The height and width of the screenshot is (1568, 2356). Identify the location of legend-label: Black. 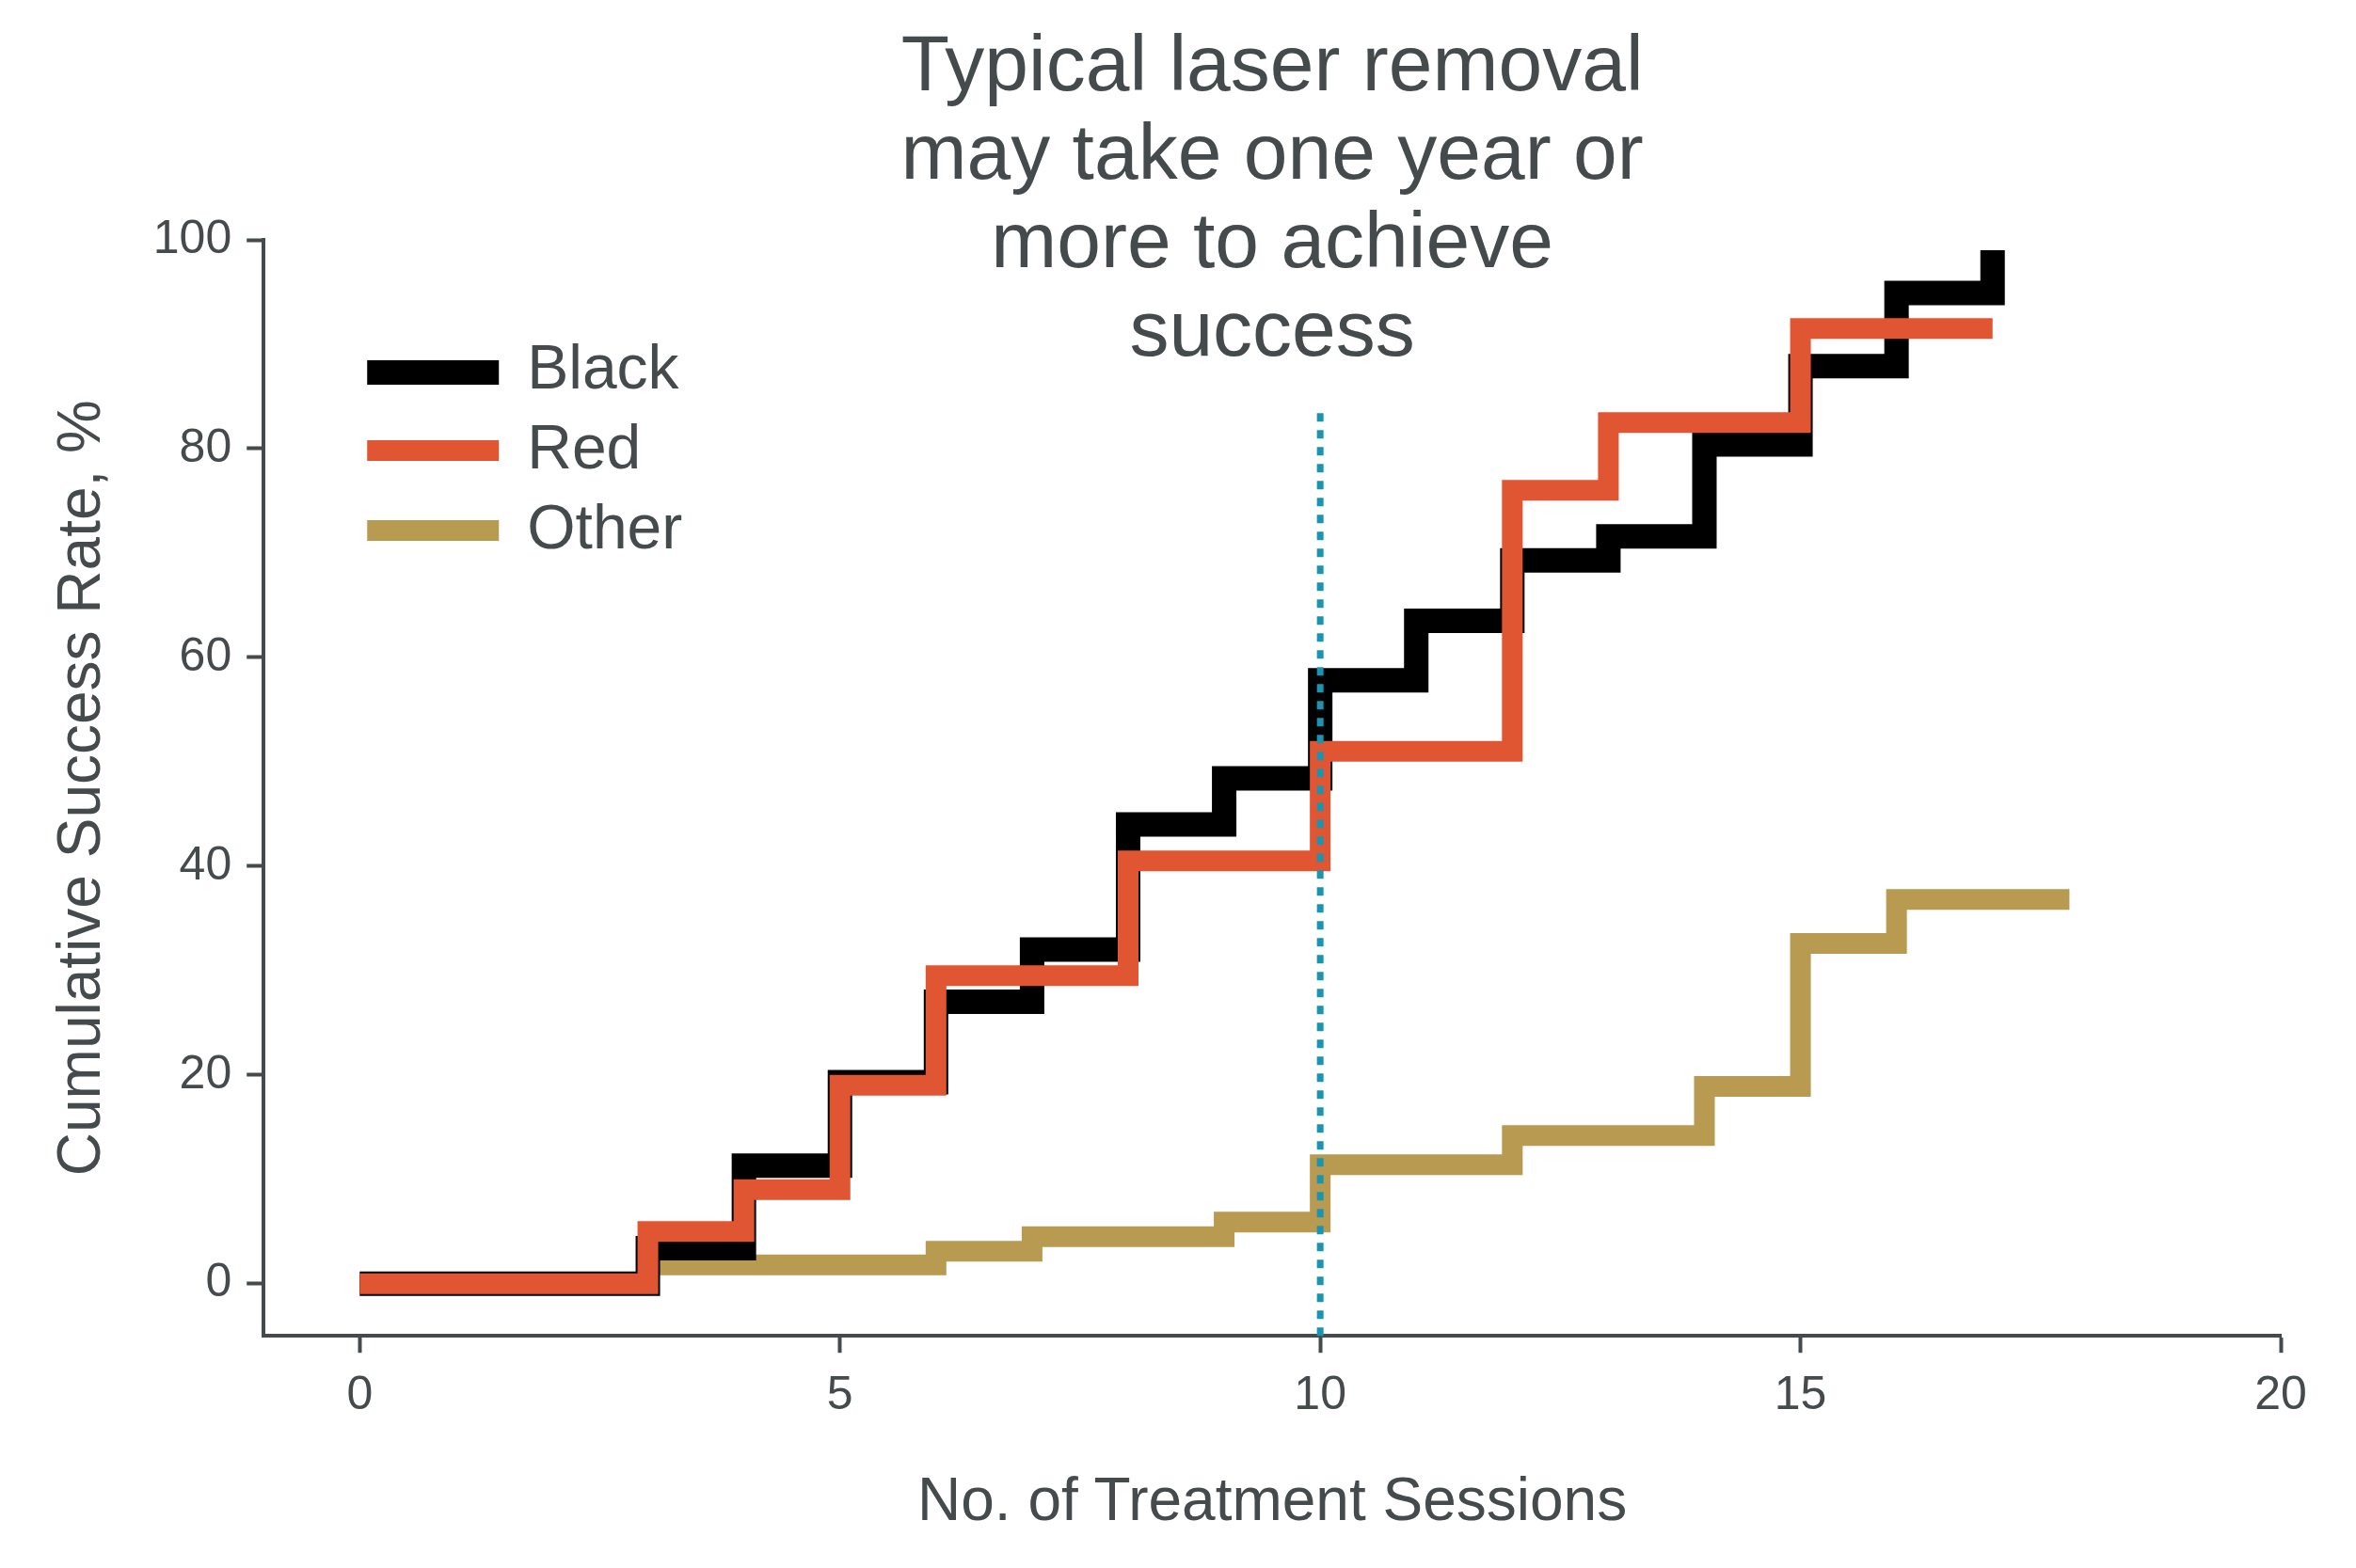
(603, 367).